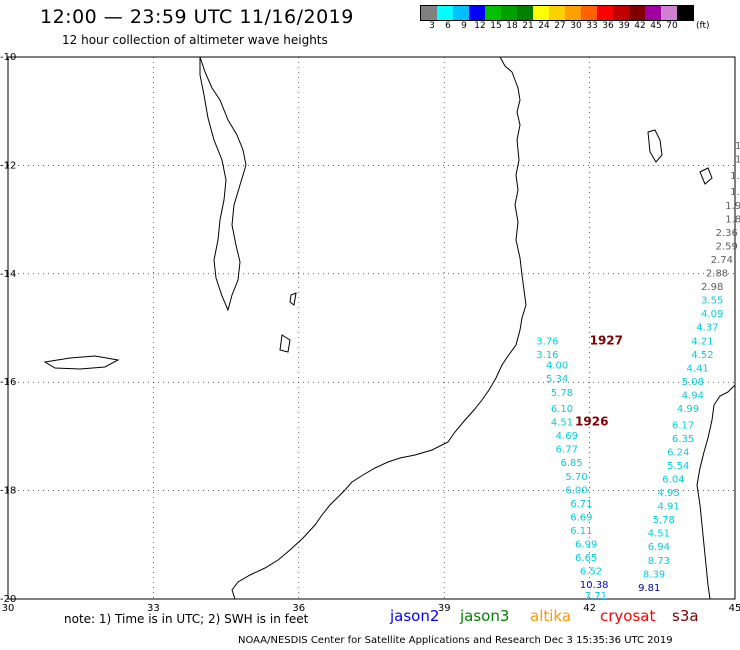 The width and height of the screenshot is (740, 650). I want to click on pass-time-label: 1927, so click(606, 340).